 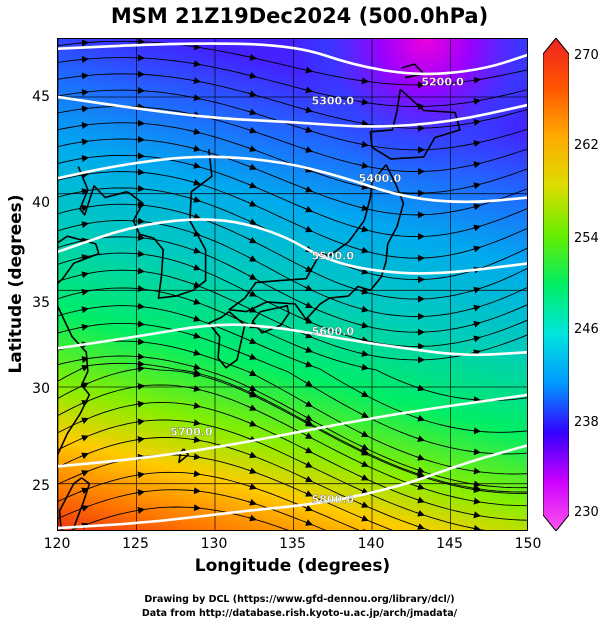 What do you see at coordinates (586, 145) in the screenshot?
I see `colorbar-tick-262: 262` at bounding box center [586, 145].